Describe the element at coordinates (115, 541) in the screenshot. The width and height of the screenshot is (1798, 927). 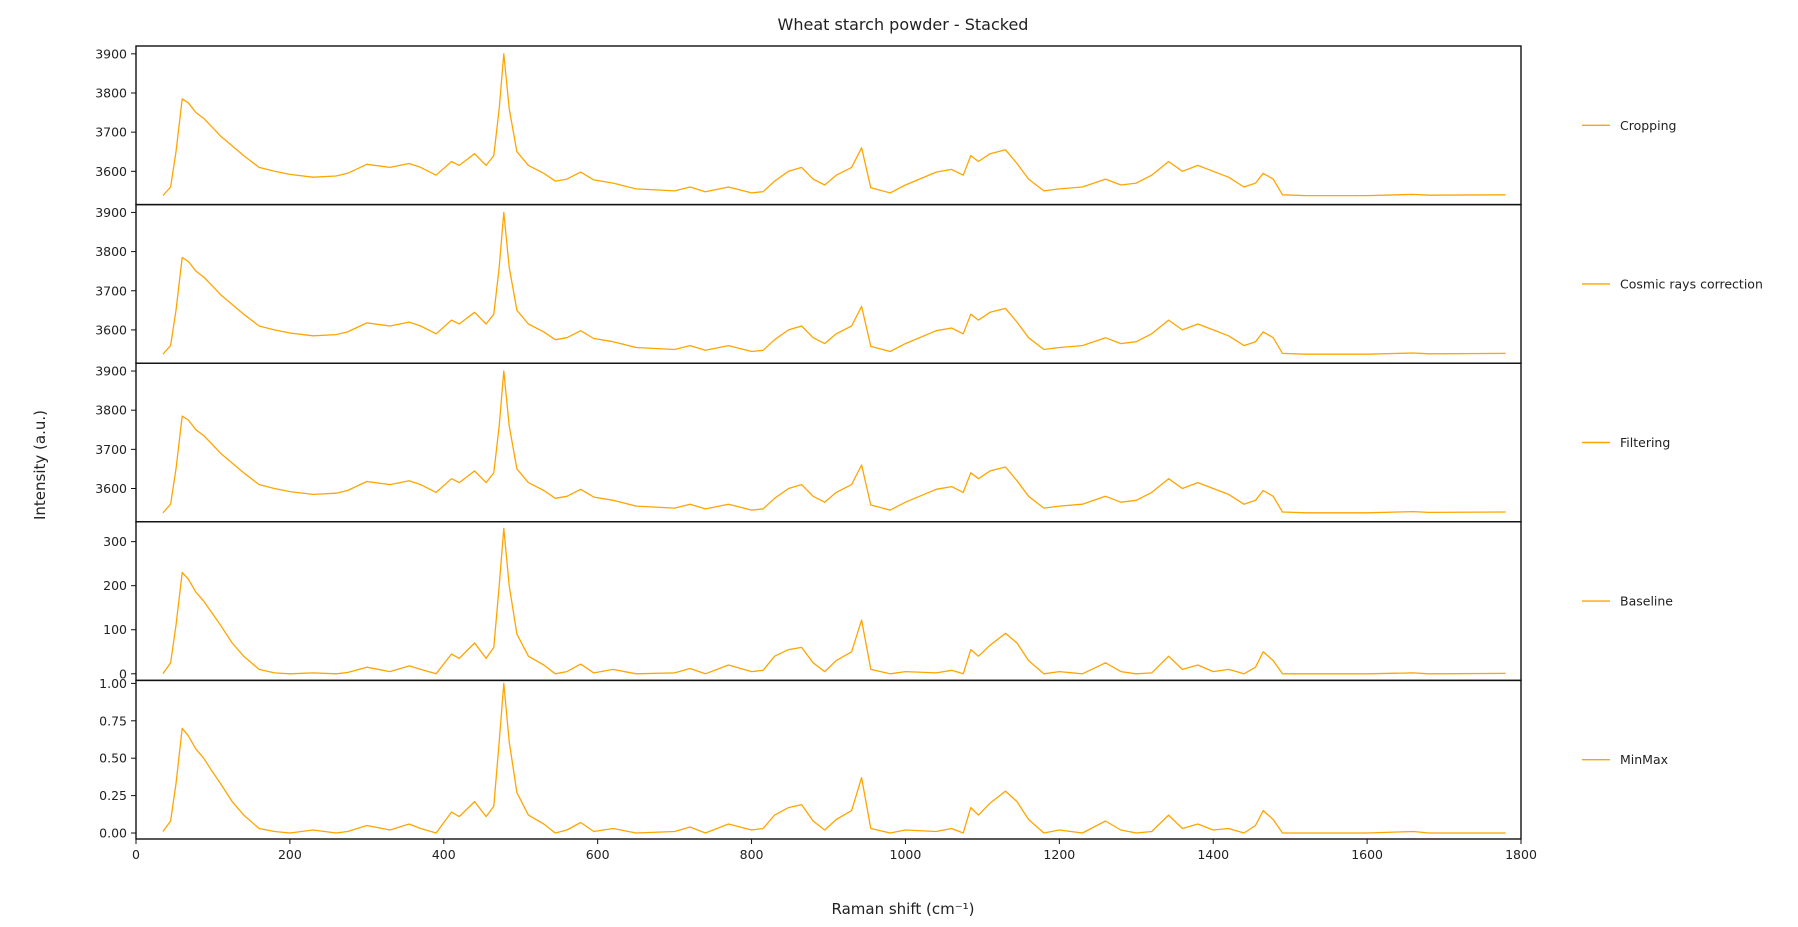
I see `y-tick-label: 300` at that location.